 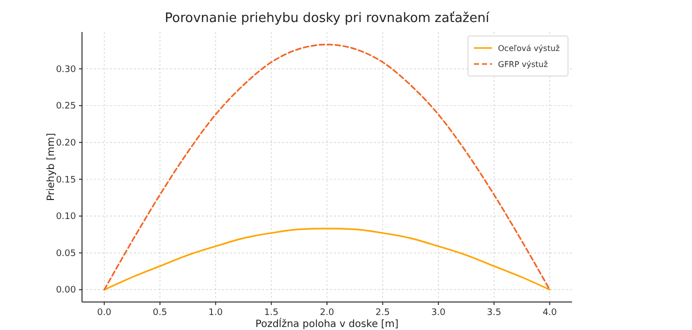 I want to click on y-axis-title: Priehyb [mm], so click(x=51, y=166).